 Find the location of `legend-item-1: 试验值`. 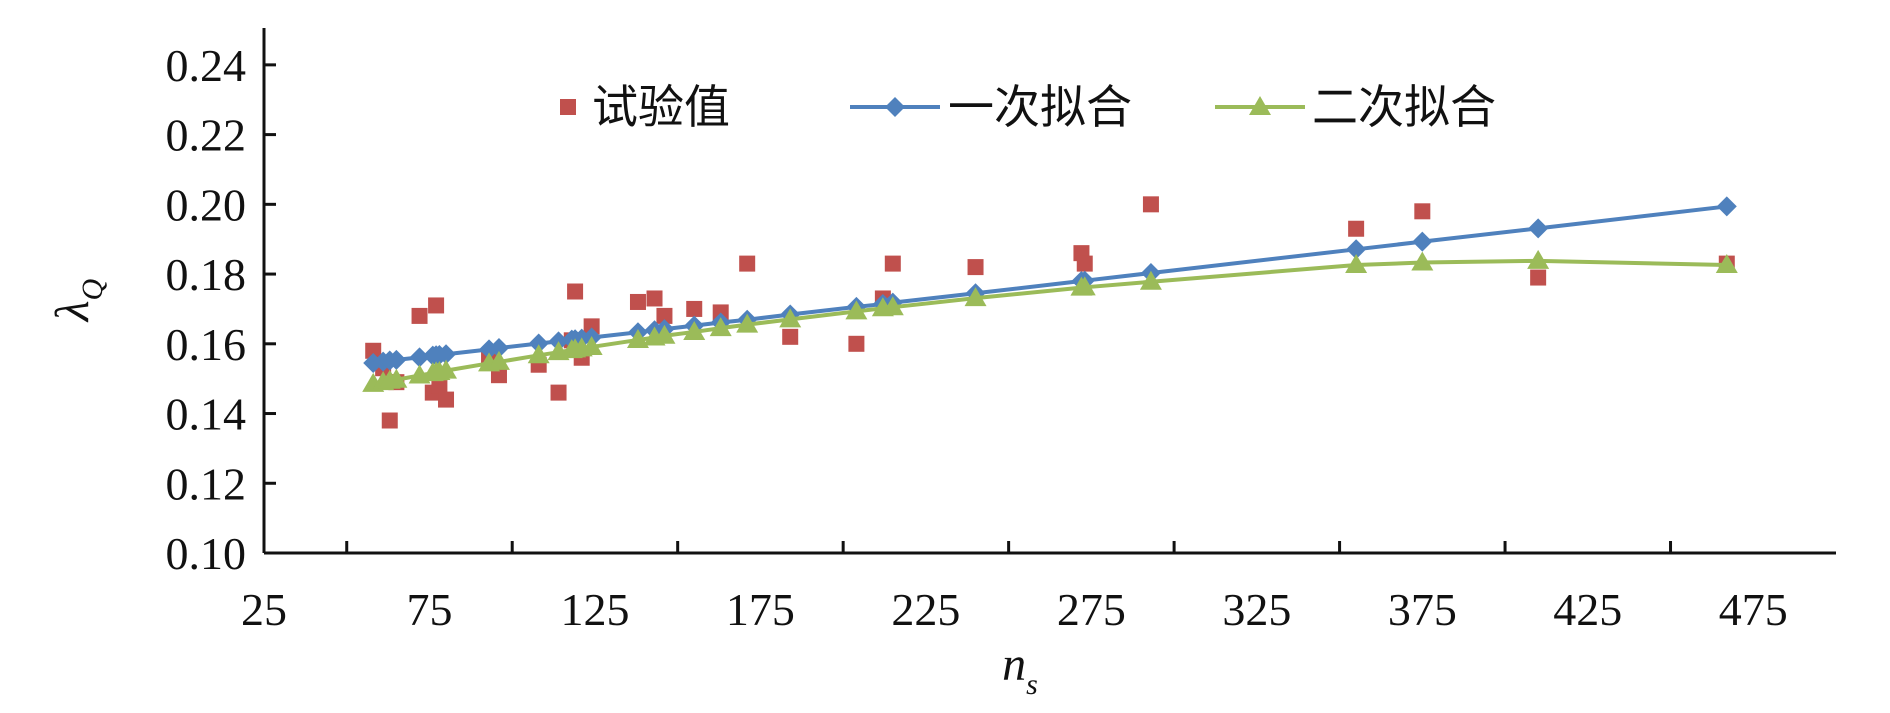

legend-item-1: 试验值 is located at coordinates (645, 107).